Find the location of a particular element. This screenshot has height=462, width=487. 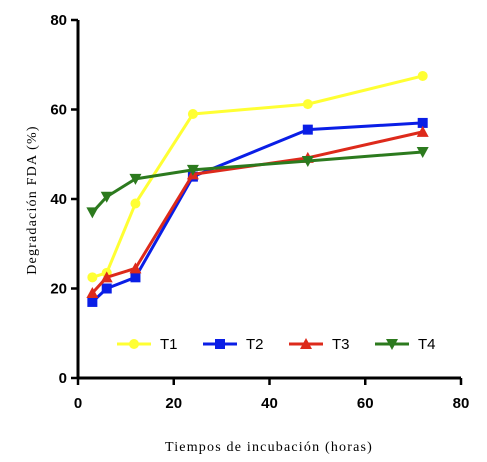

legend-marker-t1 is located at coordinates (134, 344).